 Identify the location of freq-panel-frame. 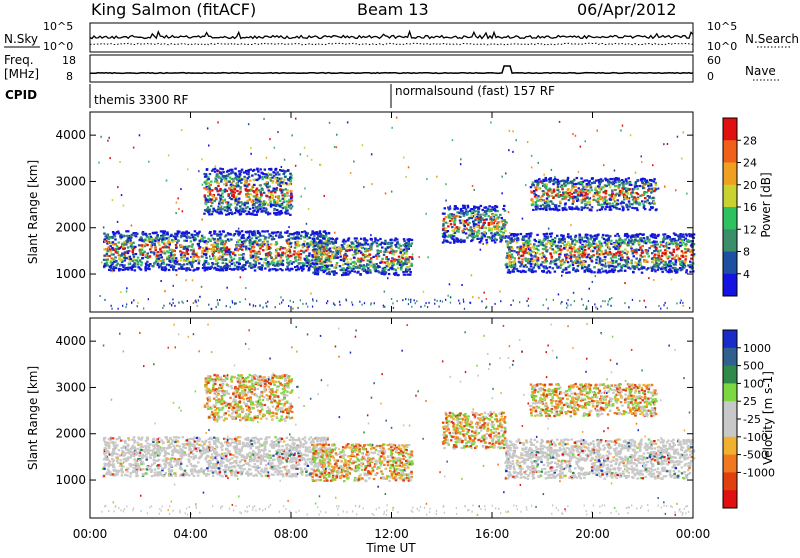
(391, 68).